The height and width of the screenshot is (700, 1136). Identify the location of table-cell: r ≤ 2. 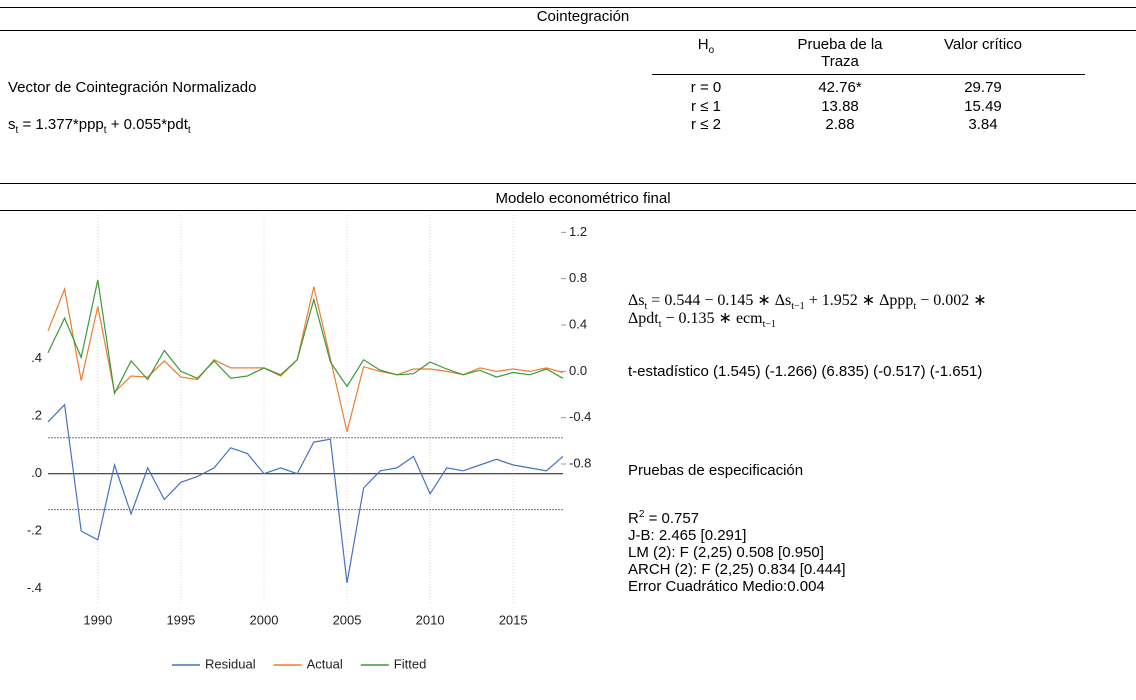
(706, 124).